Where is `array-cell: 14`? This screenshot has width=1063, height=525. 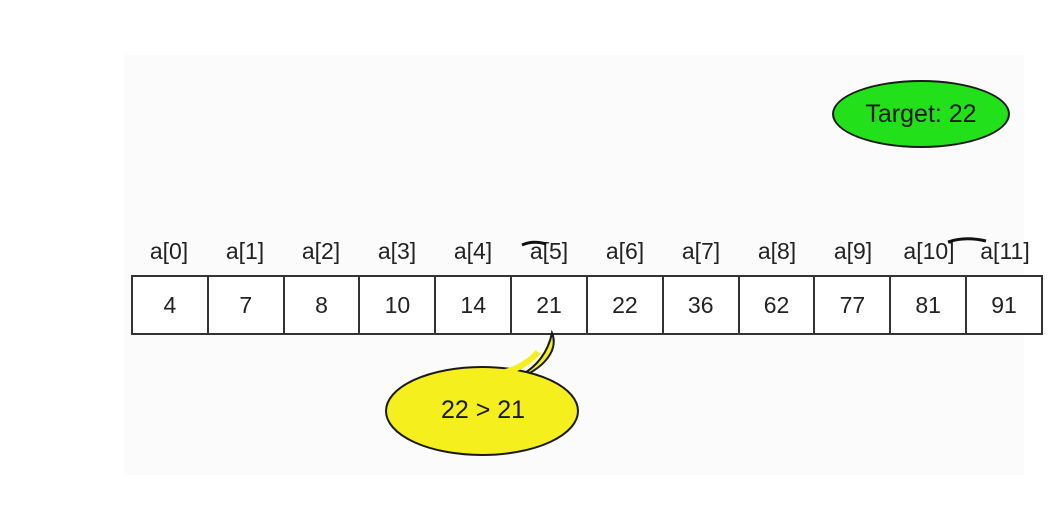 array-cell: 14 is located at coordinates (474, 305).